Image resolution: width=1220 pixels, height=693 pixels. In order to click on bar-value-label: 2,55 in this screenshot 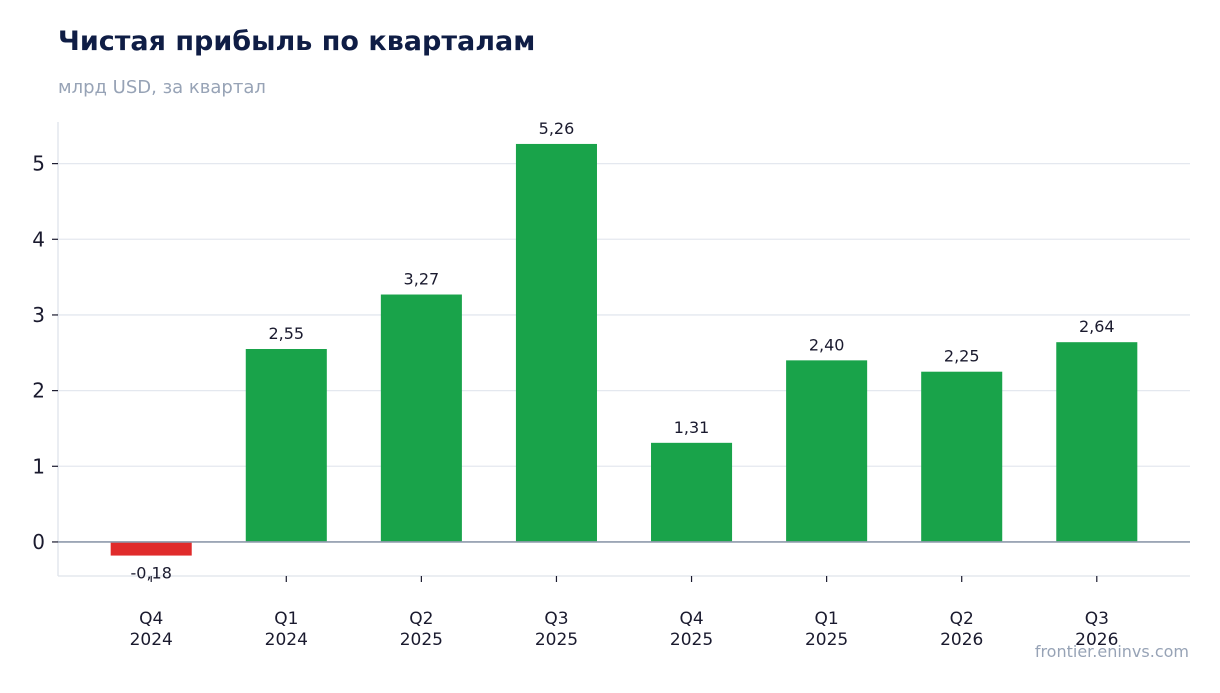, I will do `click(286, 333)`.